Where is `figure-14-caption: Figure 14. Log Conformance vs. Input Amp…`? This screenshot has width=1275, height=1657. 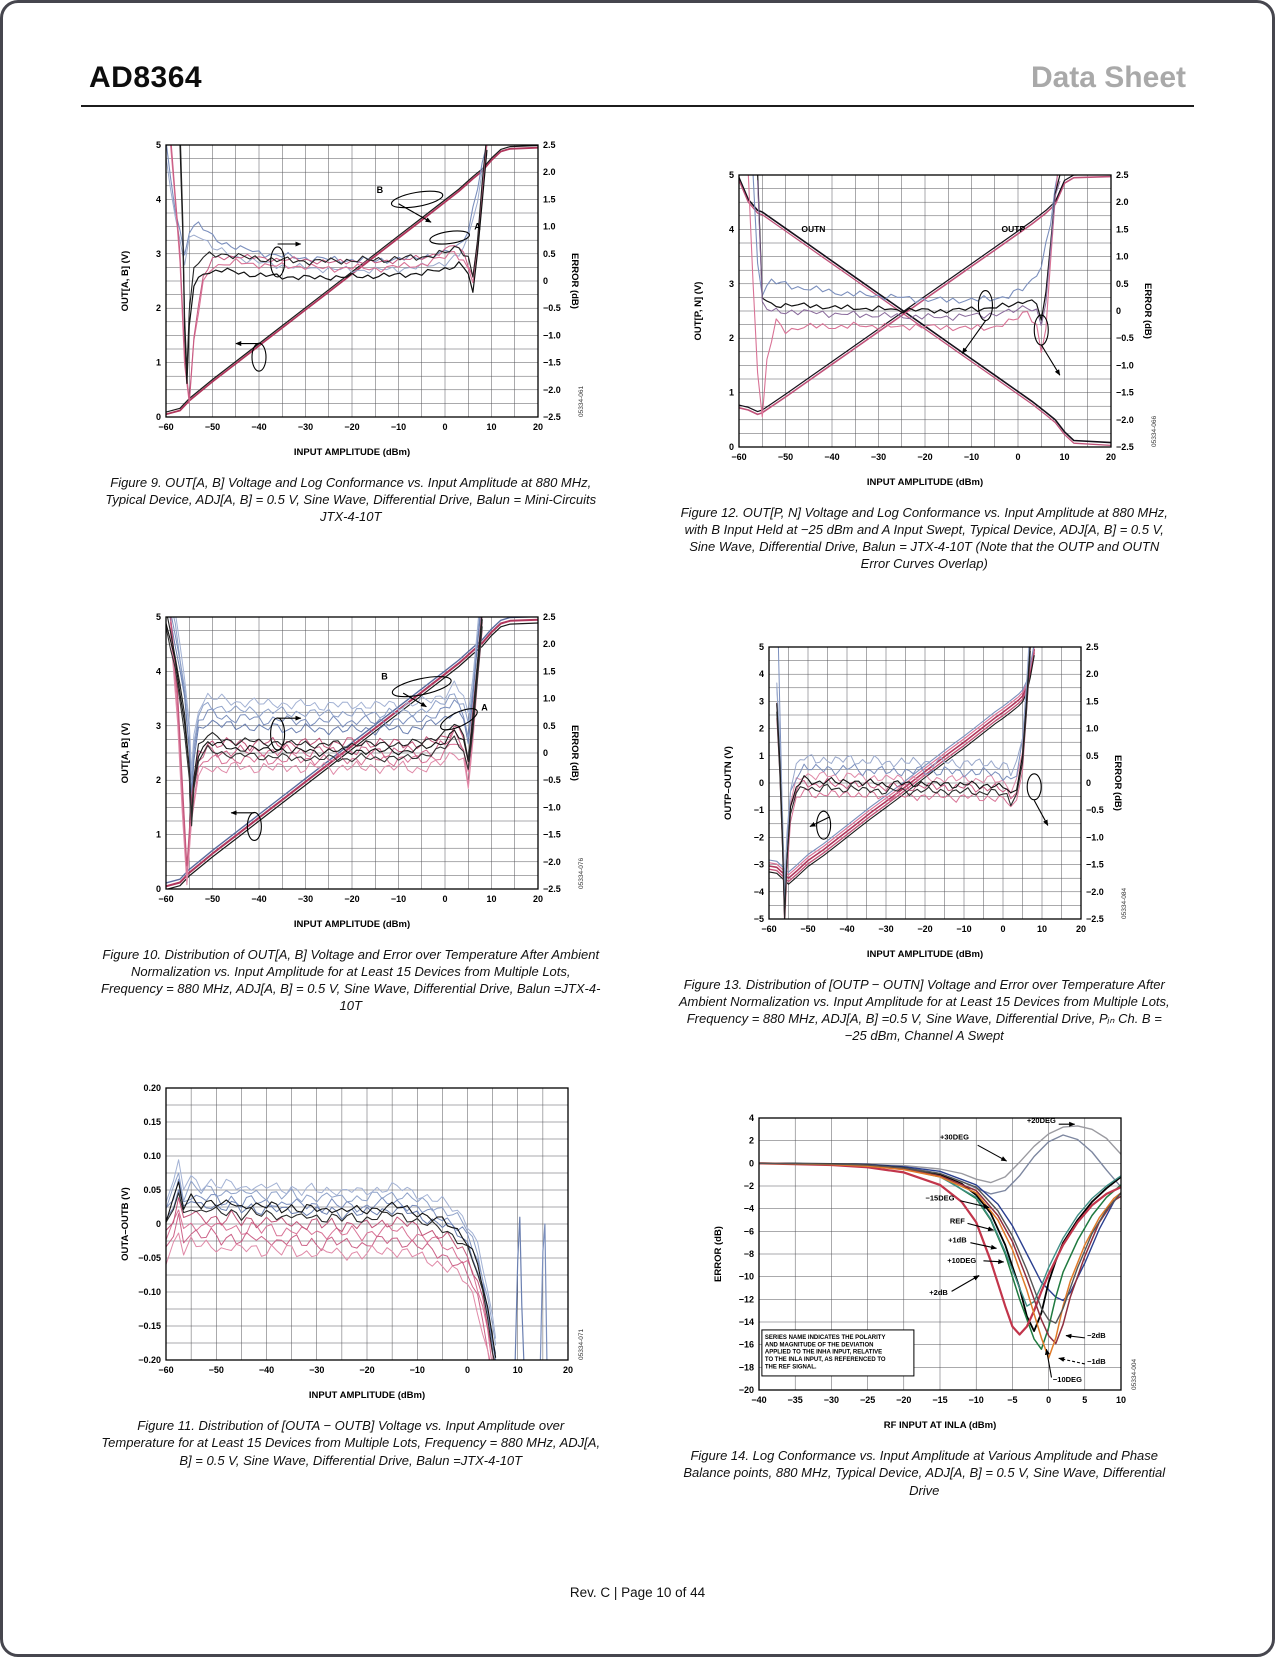
figure-14-caption: Figure 14. Log Conformance vs. Input Amp… is located at coordinates (924, 1473).